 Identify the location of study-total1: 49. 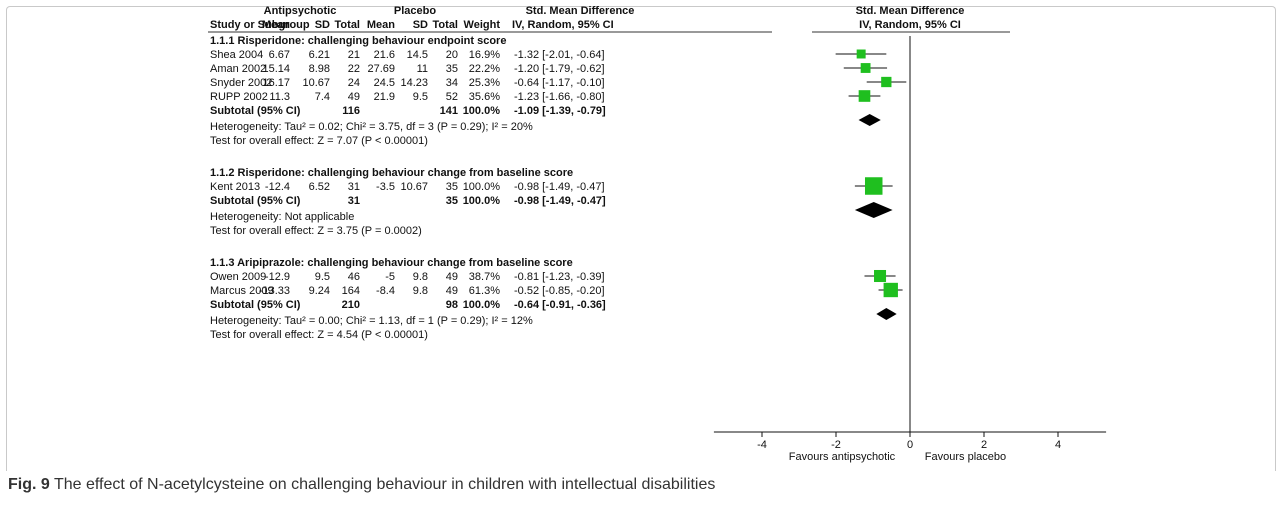
(354, 97).